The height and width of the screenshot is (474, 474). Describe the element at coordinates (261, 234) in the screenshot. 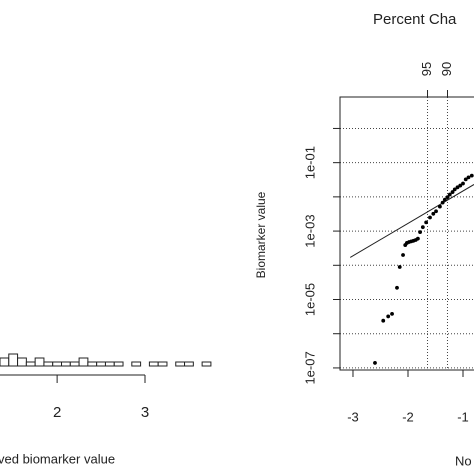

I see `y-axis-label: Biomarker value` at that location.